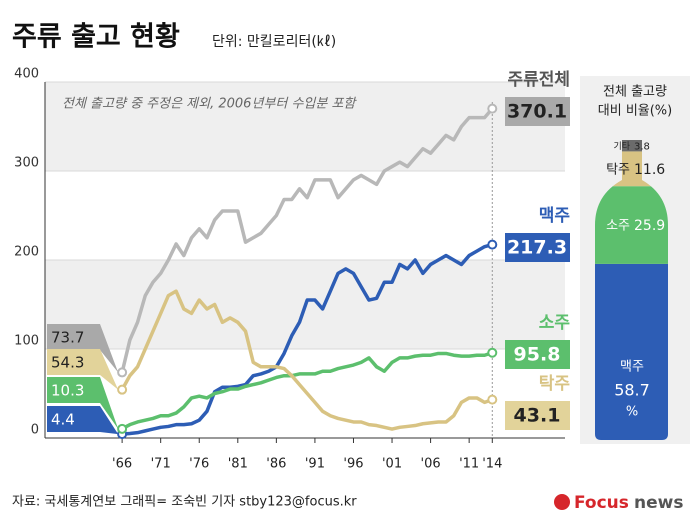 This screenshot has width=700, height=531. Describe the element at coordinates (538, 80) in the screenshot. I see `series-name: 주류전체` at that location.